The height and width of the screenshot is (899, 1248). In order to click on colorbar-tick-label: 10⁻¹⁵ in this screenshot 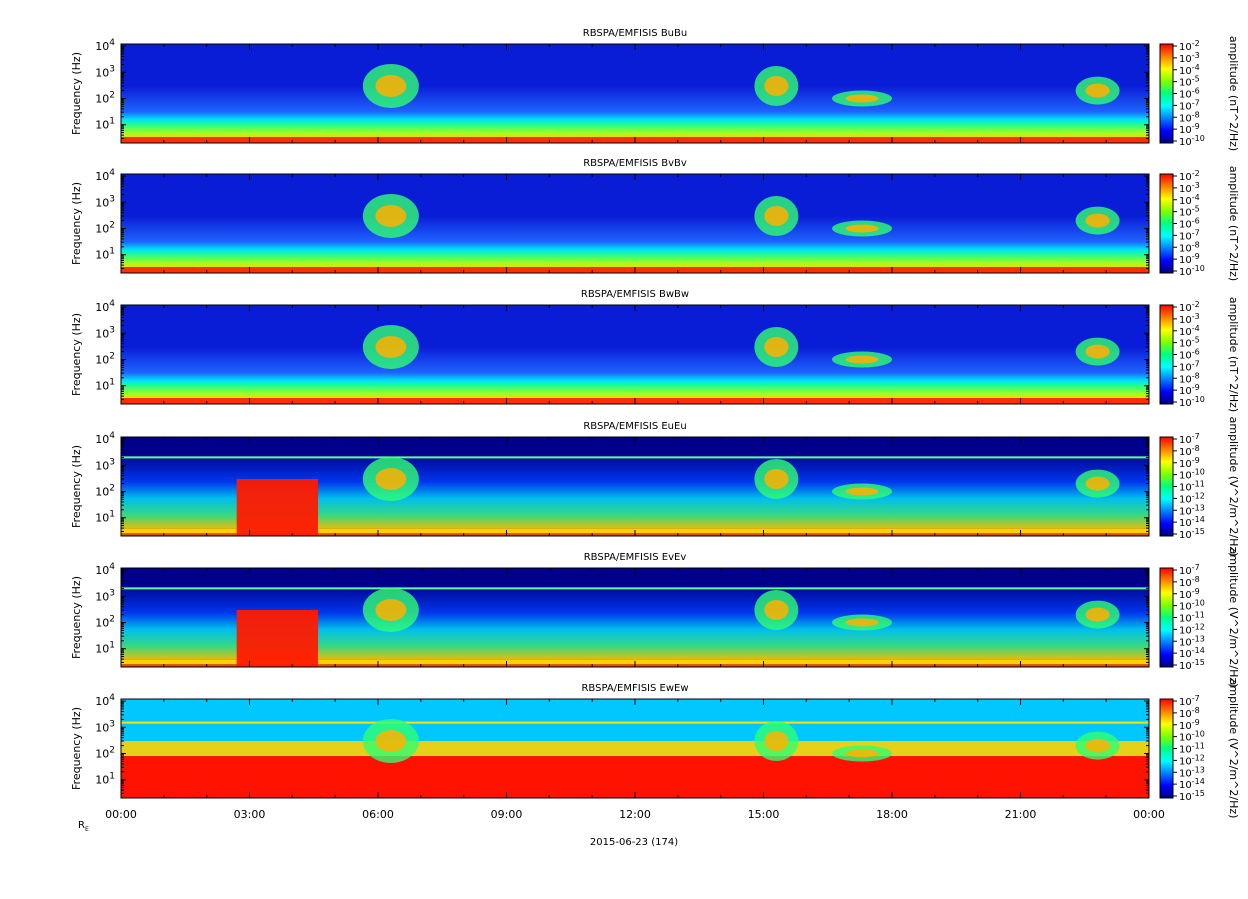, I will do `click(1192, 796)`.